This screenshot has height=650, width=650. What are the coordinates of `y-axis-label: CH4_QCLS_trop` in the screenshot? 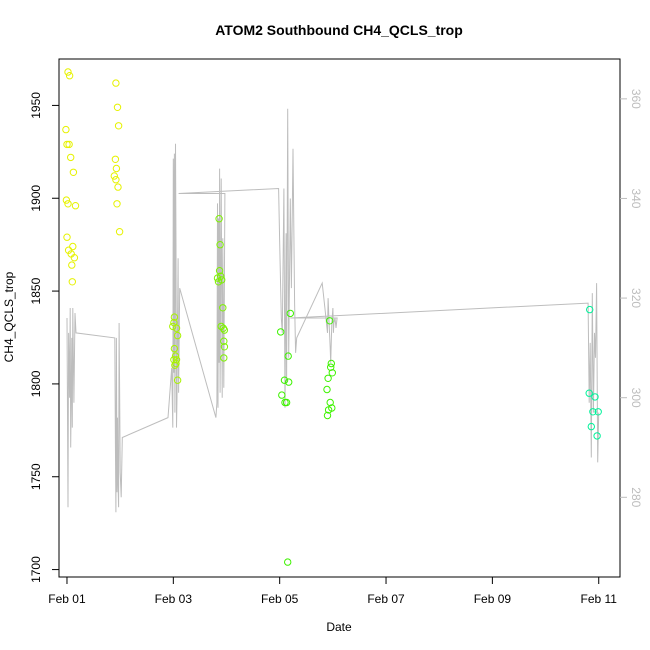 It's located at (9, 316).